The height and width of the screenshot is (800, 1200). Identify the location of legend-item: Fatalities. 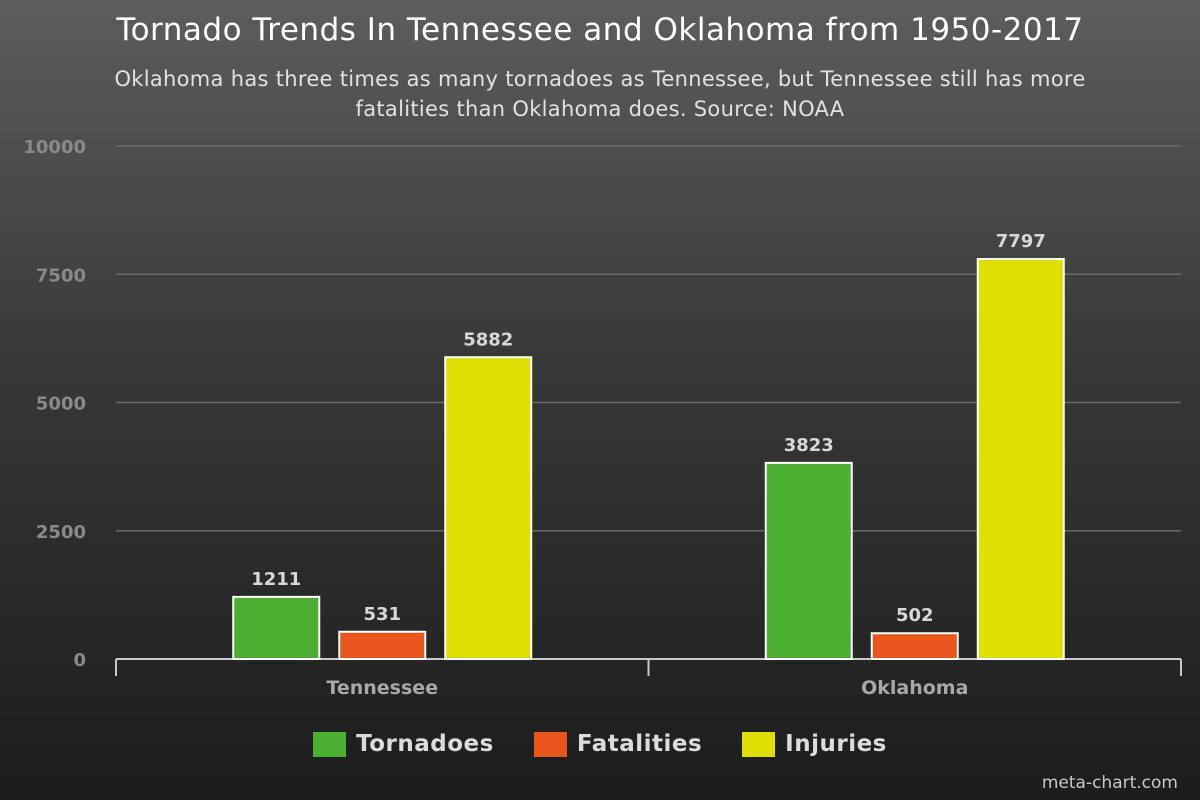
(618, 744).